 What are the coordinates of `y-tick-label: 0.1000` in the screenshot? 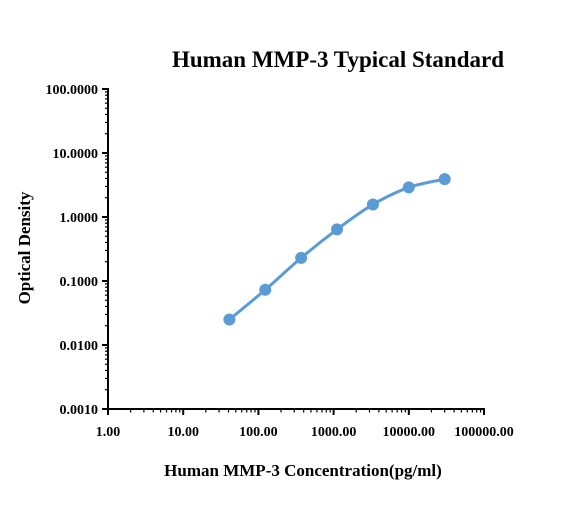 It's located at (79, 282).